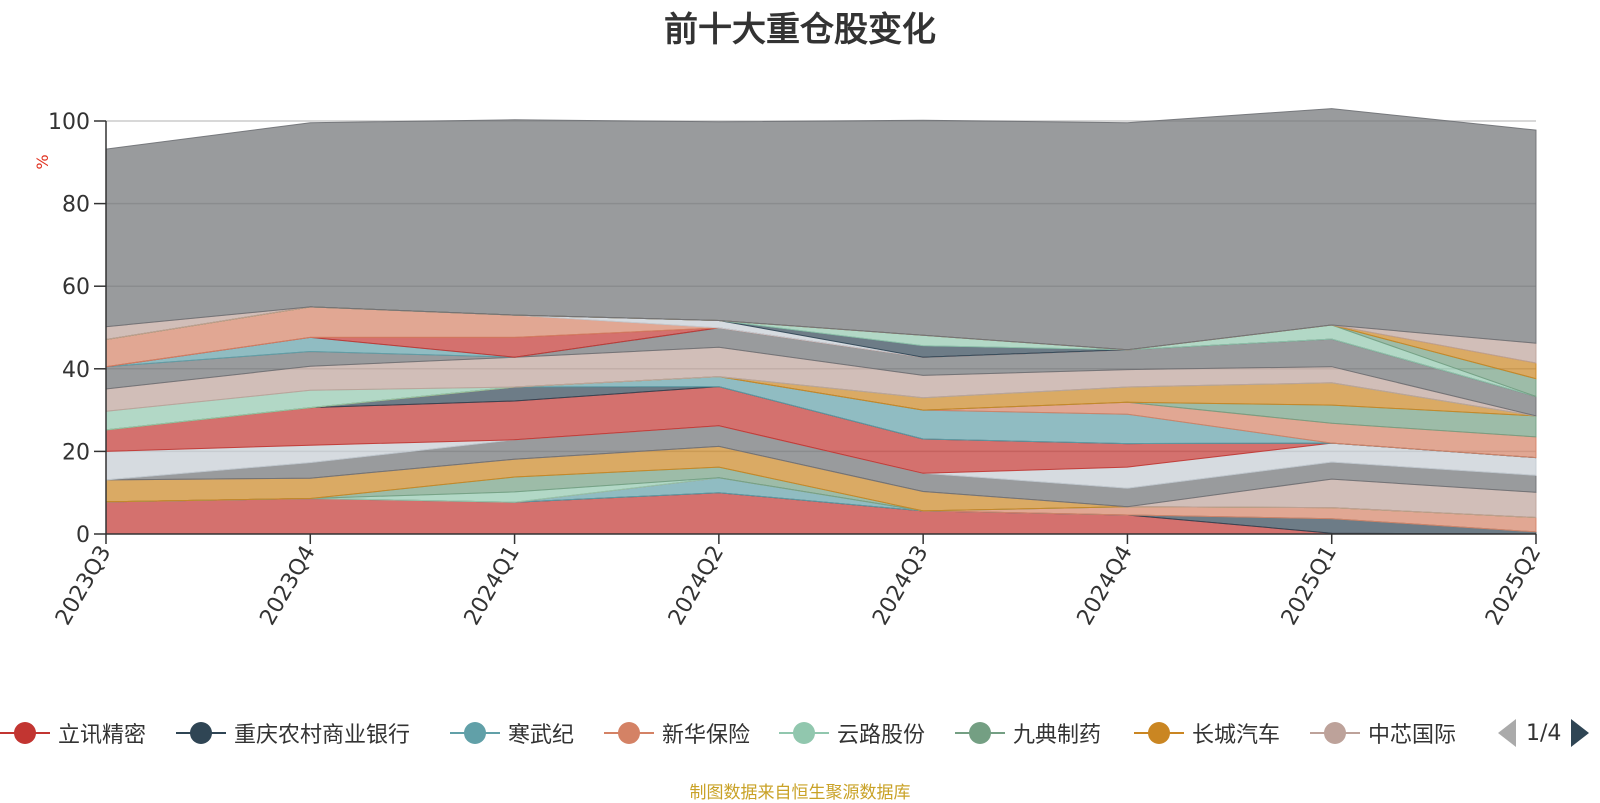  What do you see at coordinates (83, 535) in the screenshot?
I see `y-tick-label: 0` at bounding box center [83, 535].